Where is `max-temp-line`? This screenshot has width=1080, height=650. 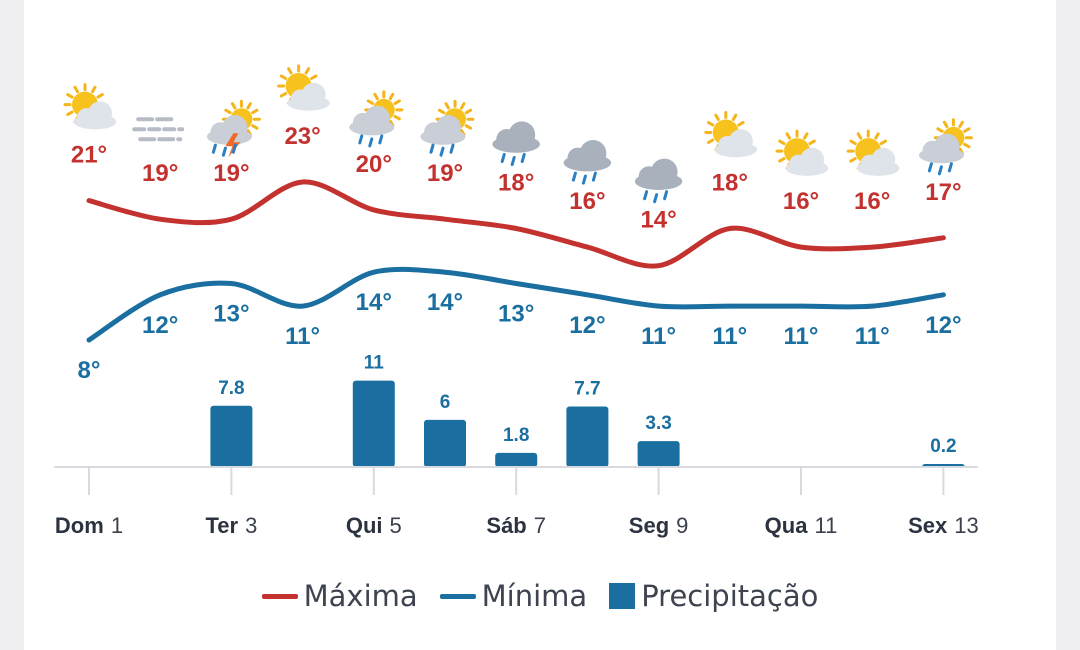
max-temp-line is located at coordinates (516, 224).